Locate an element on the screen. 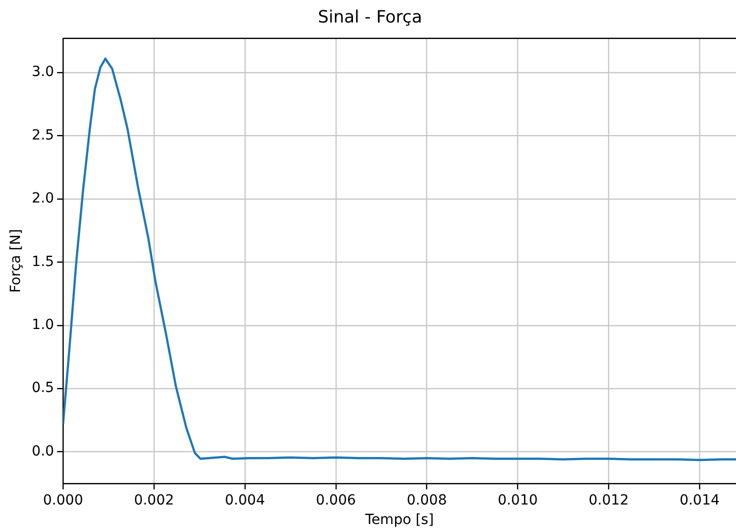 This screenshot has width=736, height=531. x-tick-label: 0.010 is located at coordinates (518, 500).